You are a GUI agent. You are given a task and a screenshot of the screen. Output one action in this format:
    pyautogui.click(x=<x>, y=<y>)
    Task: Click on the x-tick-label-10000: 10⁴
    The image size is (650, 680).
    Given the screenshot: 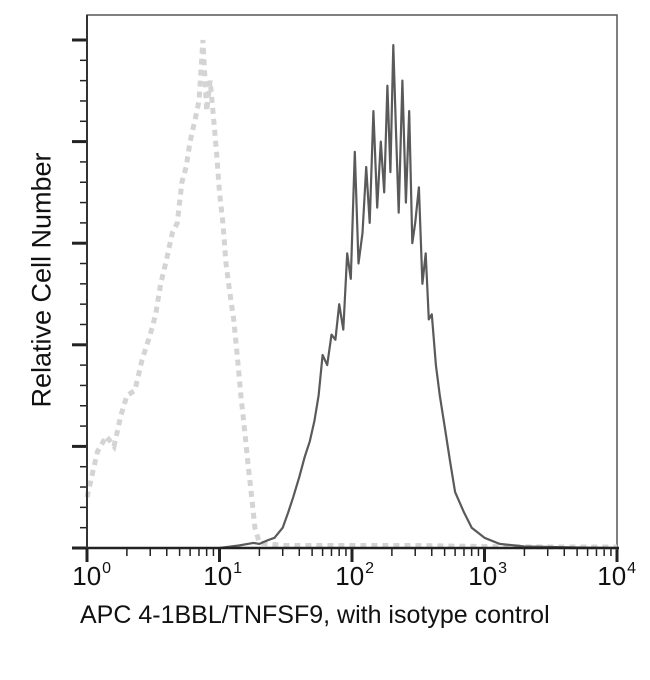 What is the action you would take?
    pyautogui.click(x=617, y=575)
    